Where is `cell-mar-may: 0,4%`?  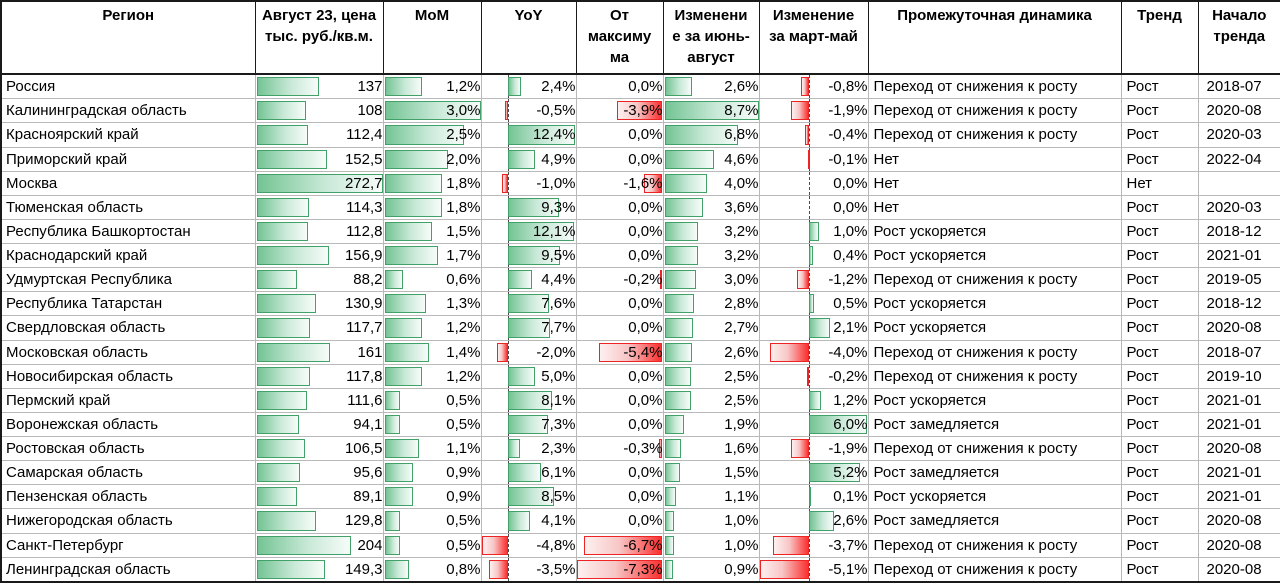
cell-mar-may: 0,4% is located at coordinates (813, 256).